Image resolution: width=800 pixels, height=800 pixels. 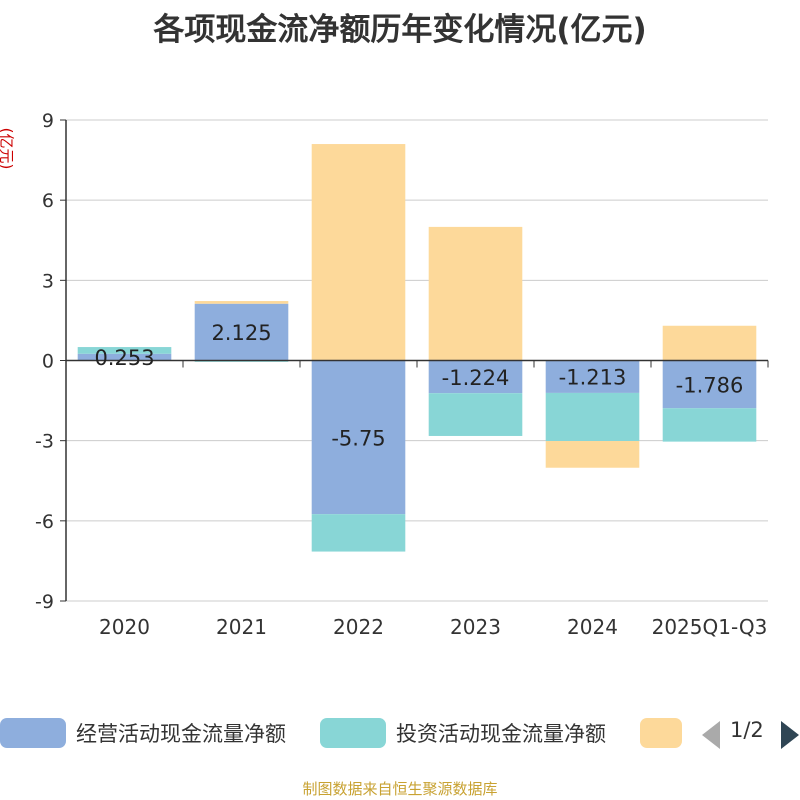 I want to click on legend-item-financing, so click(x=666, y=733).